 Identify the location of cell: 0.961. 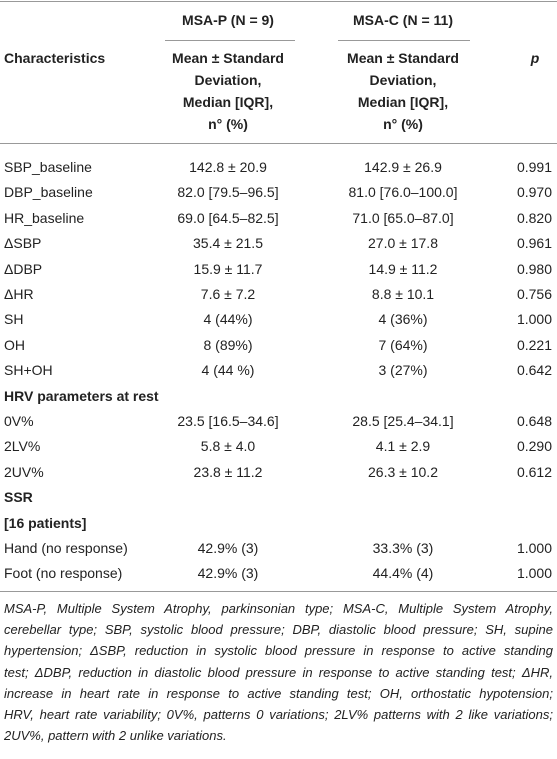
(534, 243).